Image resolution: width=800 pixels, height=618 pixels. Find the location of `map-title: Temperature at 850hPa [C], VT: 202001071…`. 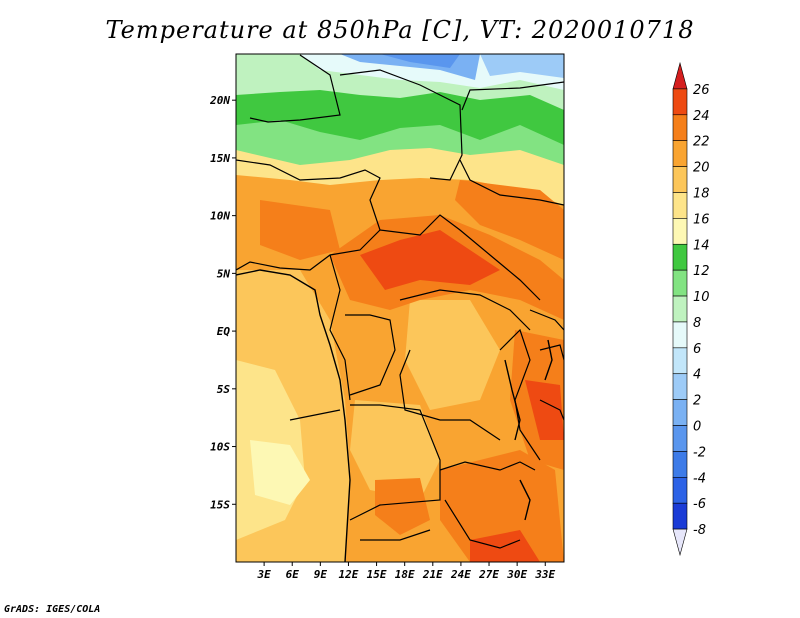

map-title: Temperature at 850hPa [C], VT: 202001071… is located at coordinates (400, 30).